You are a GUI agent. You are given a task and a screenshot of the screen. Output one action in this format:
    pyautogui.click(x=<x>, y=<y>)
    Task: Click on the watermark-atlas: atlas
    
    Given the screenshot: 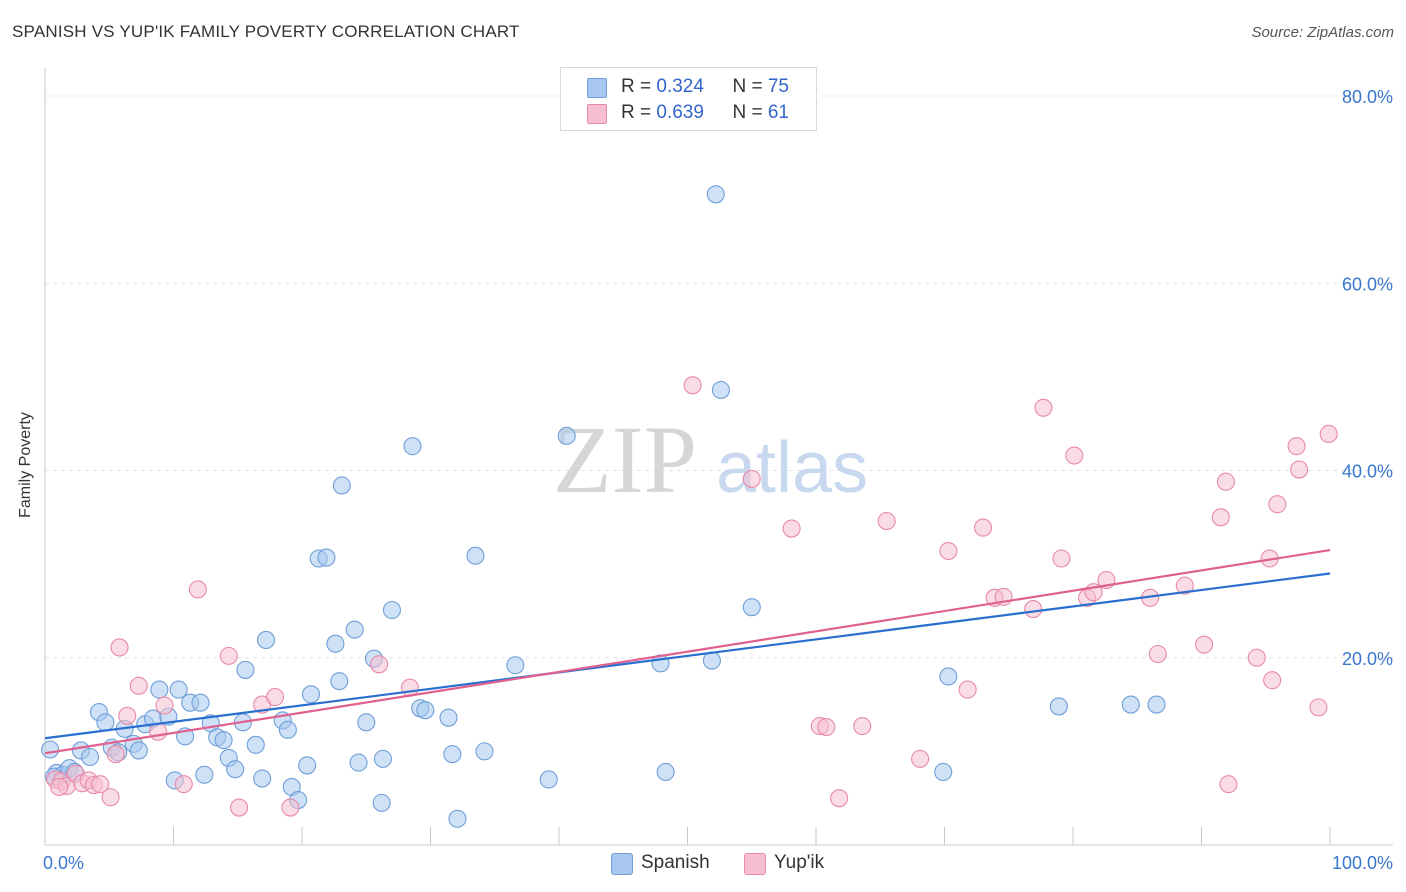 What is the action you would take?
    pyautogui.click(x=792, y=468)
    